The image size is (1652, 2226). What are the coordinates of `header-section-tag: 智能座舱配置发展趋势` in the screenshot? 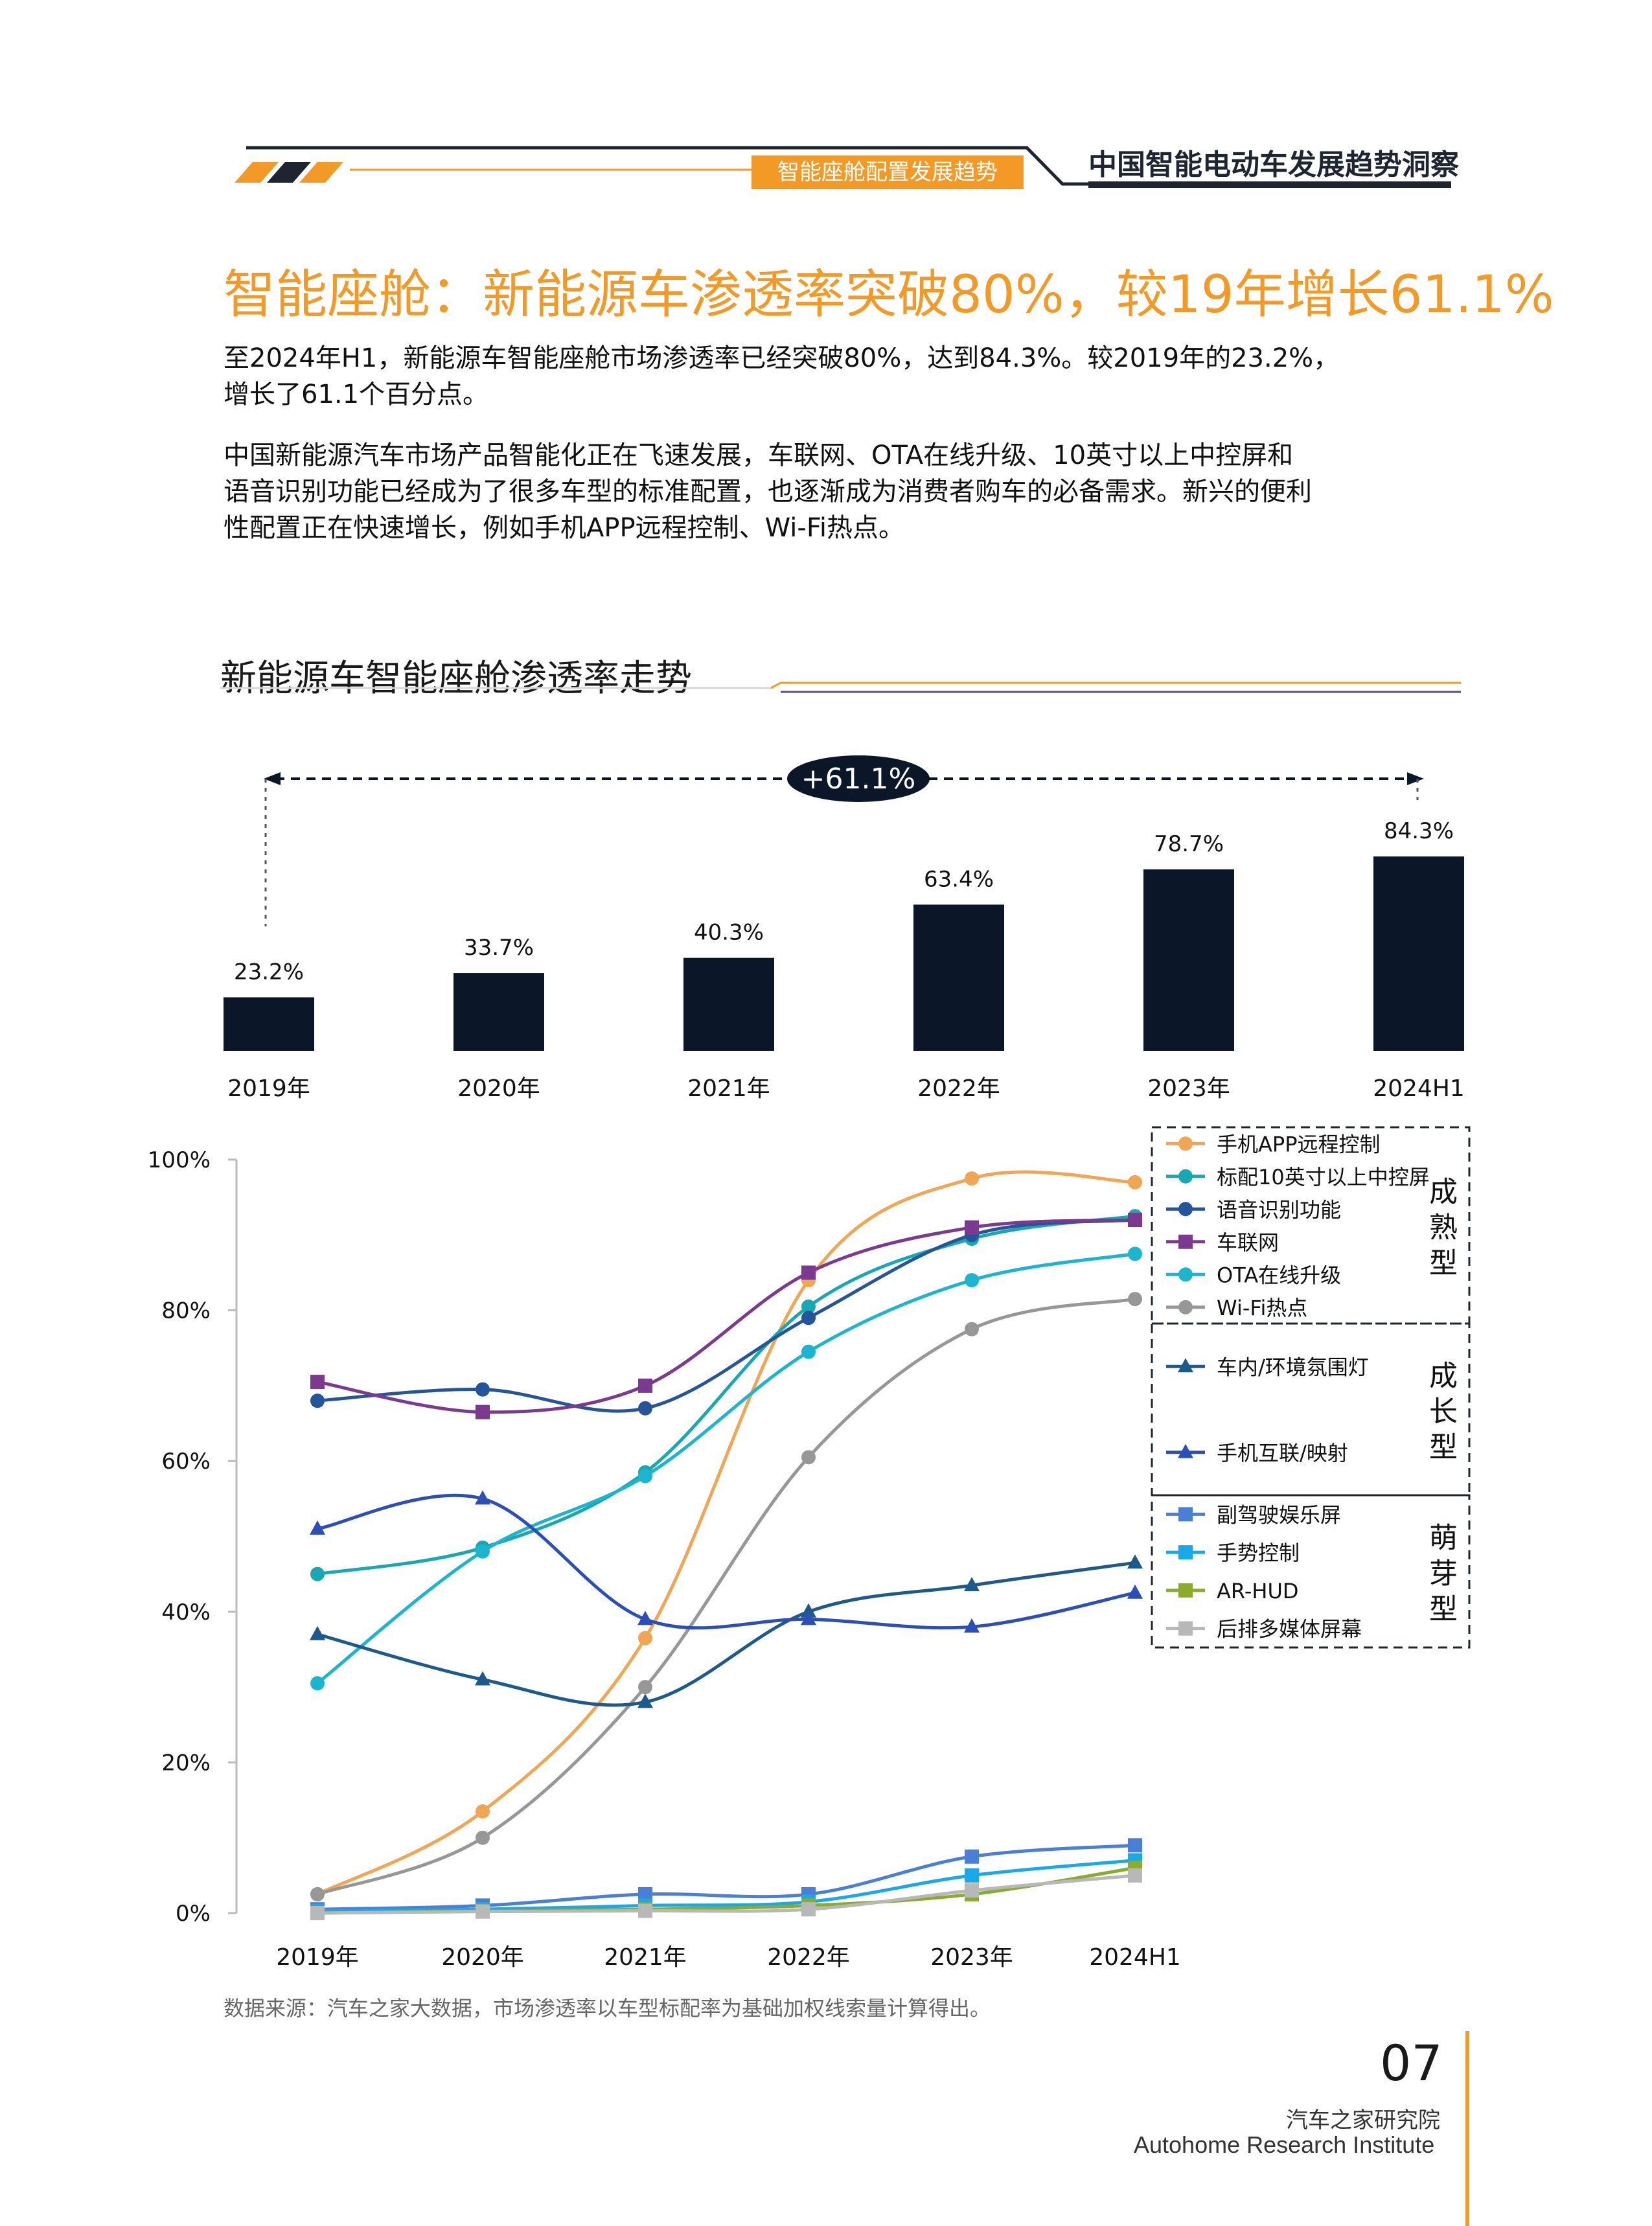 It's located at (887, 172).